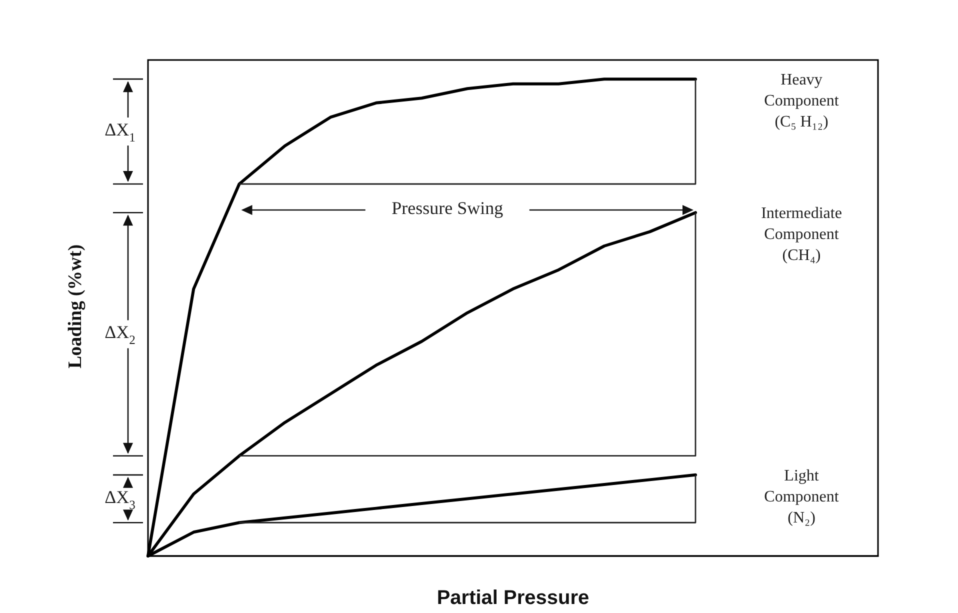 The height and width of the screenshot is (613, 958). Describe the element at coordinates (120, 335) in the screenshot. I see `text: ΔX$_{2}$` at that location.